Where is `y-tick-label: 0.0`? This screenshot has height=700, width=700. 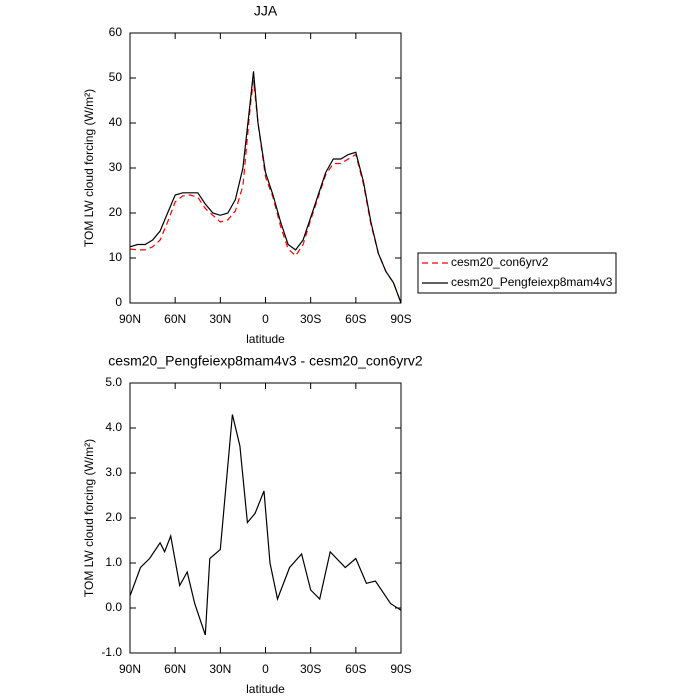
y-tick-label: 0.0 is located at coordinates (113, 607).